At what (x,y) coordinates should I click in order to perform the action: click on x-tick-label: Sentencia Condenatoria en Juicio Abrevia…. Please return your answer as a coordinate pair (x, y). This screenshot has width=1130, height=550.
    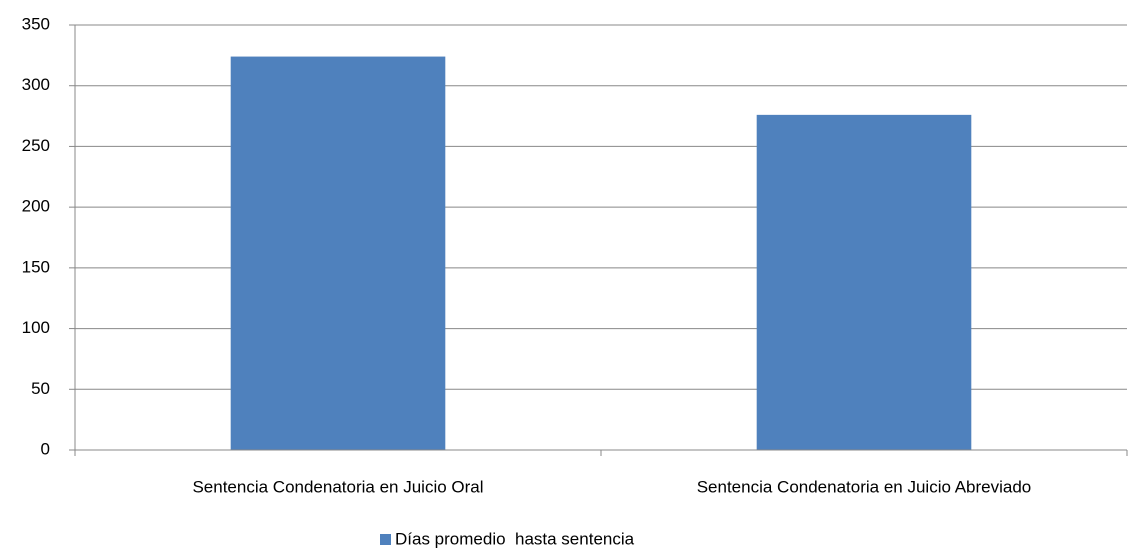
    Looking at the image, I should click on (864, 486).